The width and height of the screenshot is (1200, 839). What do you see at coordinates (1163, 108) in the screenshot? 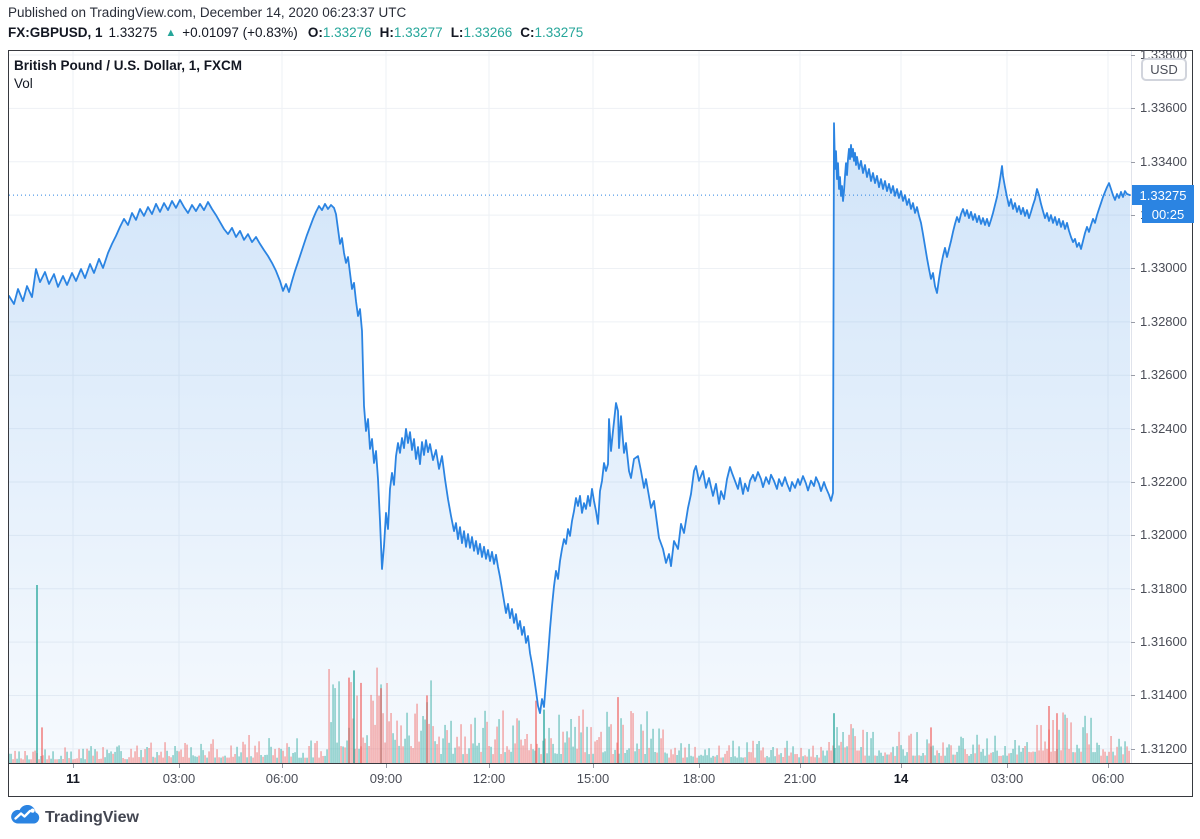
I see `price-axis-label: 1.33600` at bounding box center [1163, 108].